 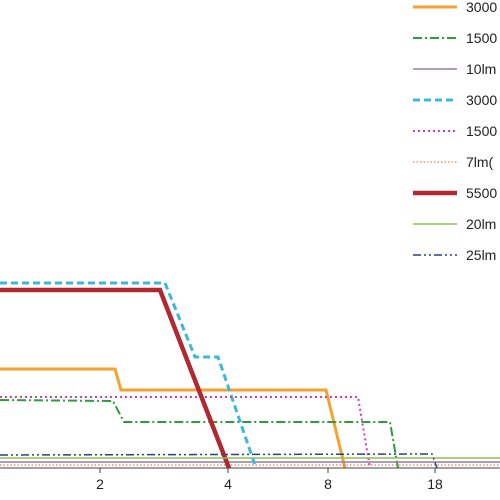 I want to click on legend-label: 20lm, so click(x=481, y=224).